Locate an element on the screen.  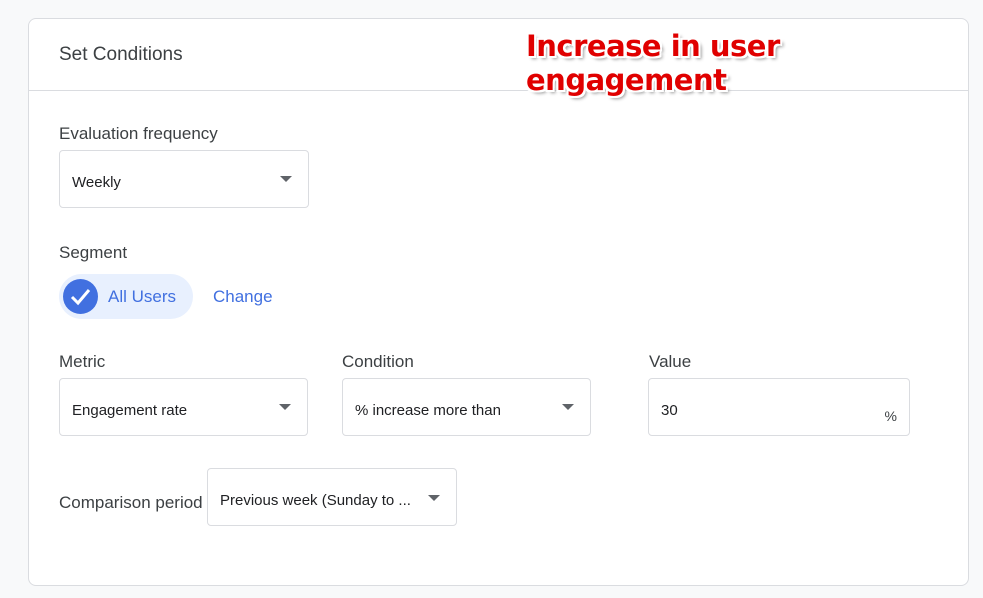
segment-chip-all-users: All Users is located at coordinates (126, 296).